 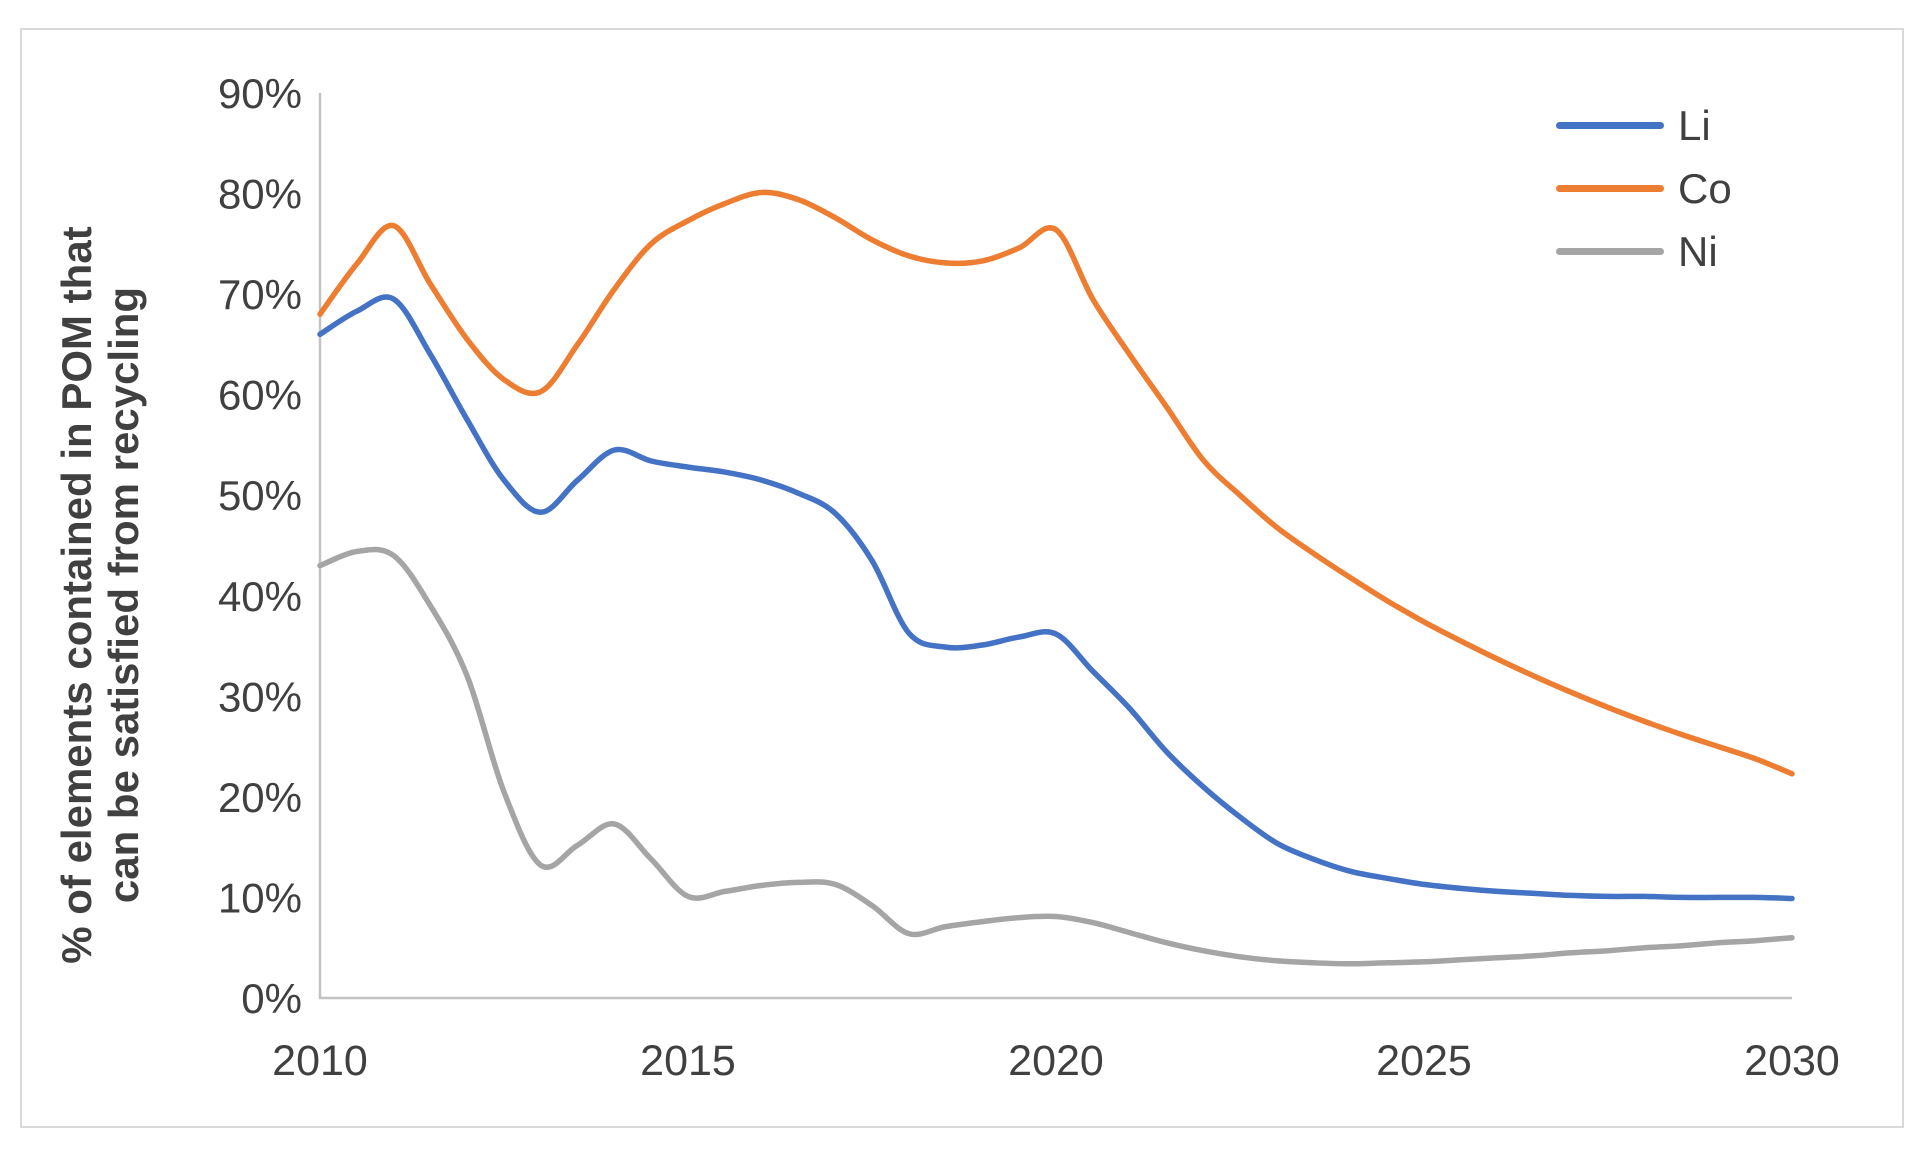 I want to click on y-tick-label: 0%, so click(x=271, y=998).